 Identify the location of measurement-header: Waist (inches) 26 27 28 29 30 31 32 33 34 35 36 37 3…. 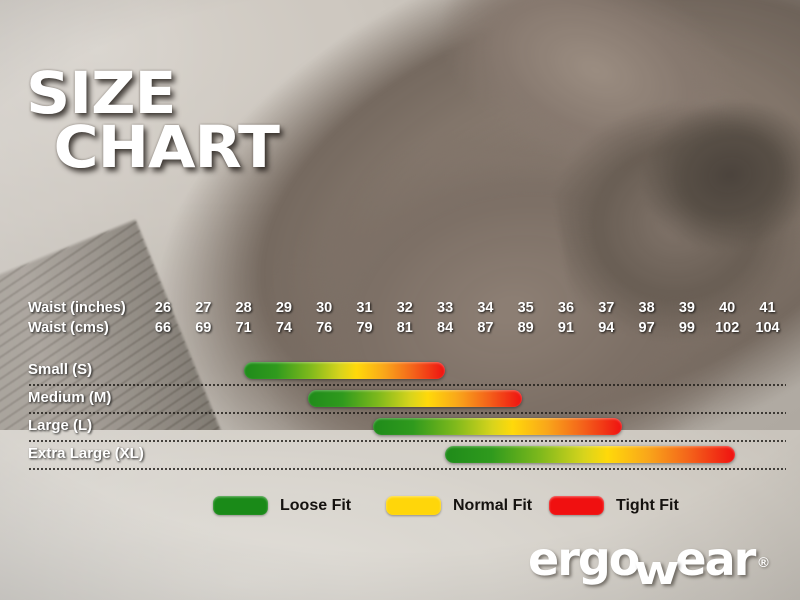
(404, 320).